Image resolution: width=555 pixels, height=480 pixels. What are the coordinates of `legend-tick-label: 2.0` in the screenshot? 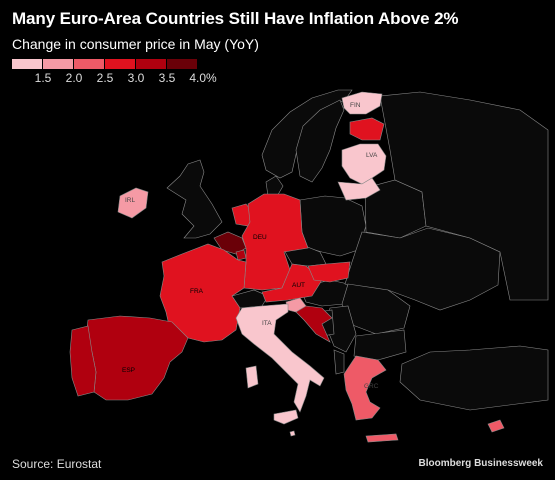 It's located at (74, 78).